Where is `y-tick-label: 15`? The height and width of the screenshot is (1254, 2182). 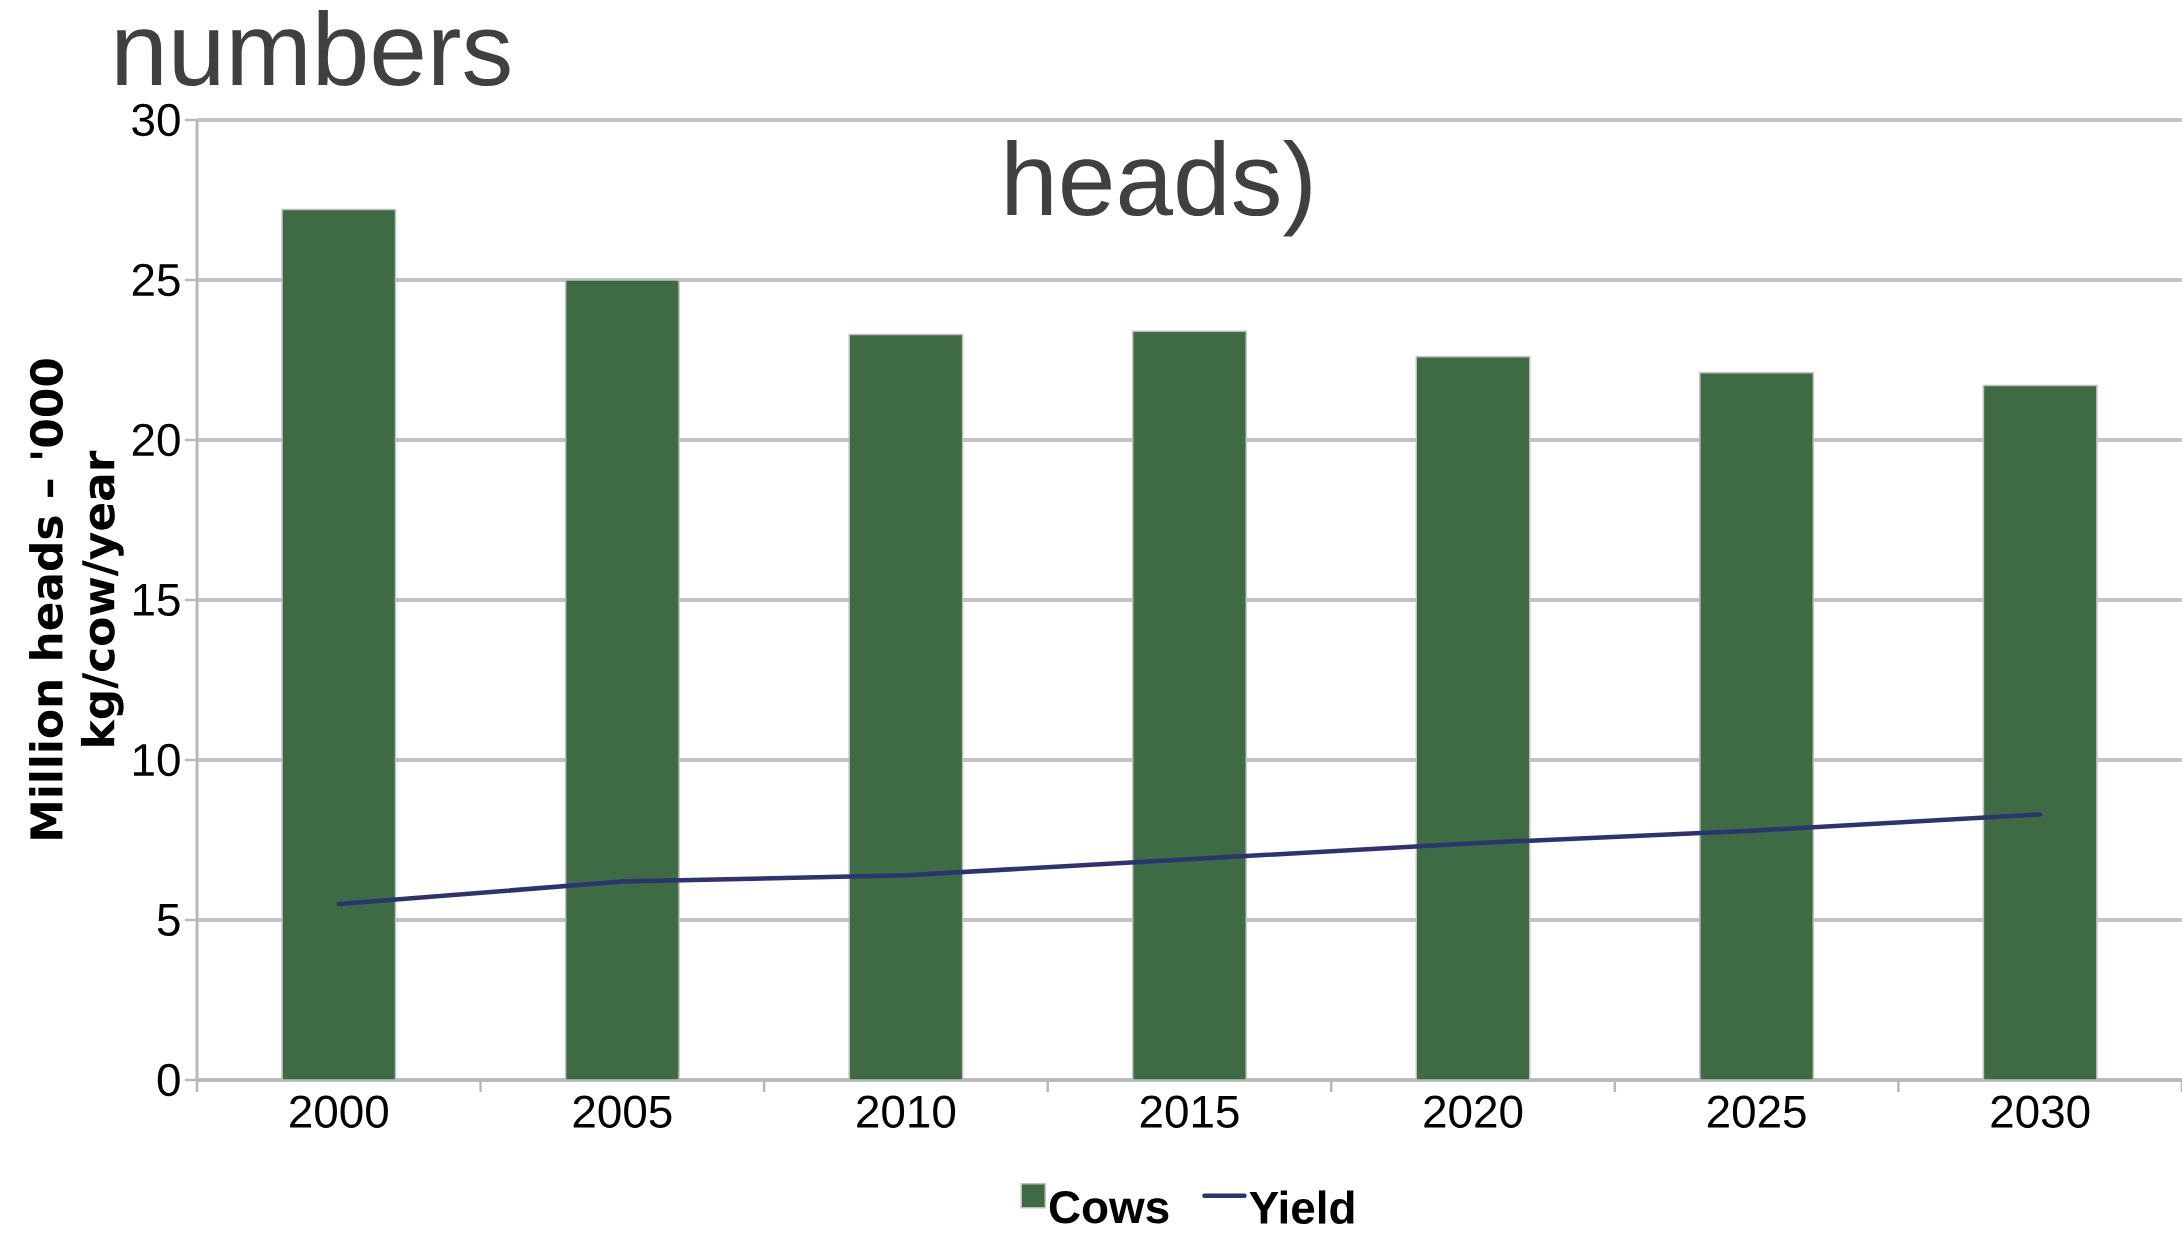 y-tick-label: 15 is located at coordinates (156, 600).